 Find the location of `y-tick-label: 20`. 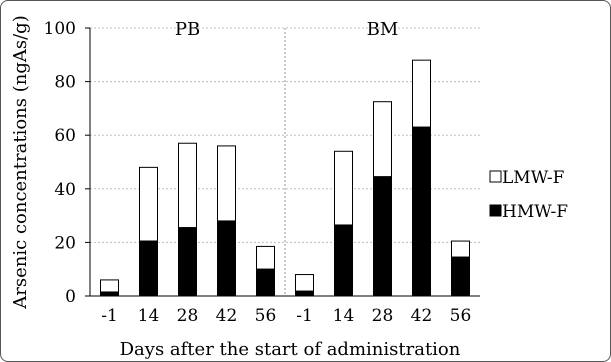

y-tick-label: 20 is located at coordinates (65, 243).